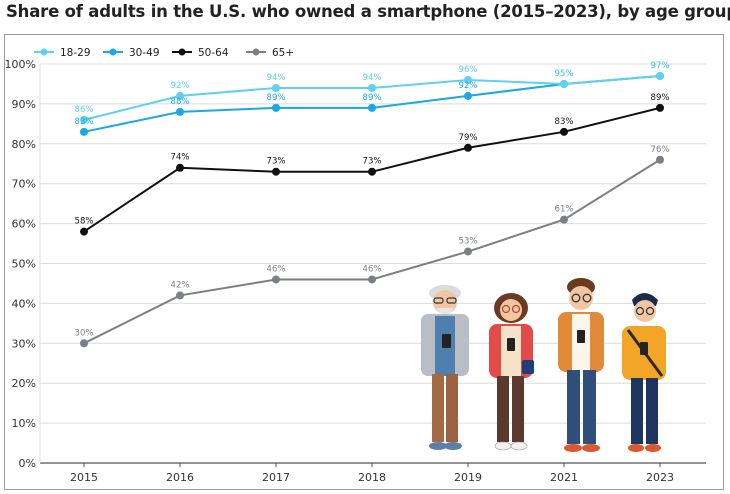 Image resolution: width=730 pixels, height=494 pixels. I want to click on y-tick-label: 50%, so click(24, 264).